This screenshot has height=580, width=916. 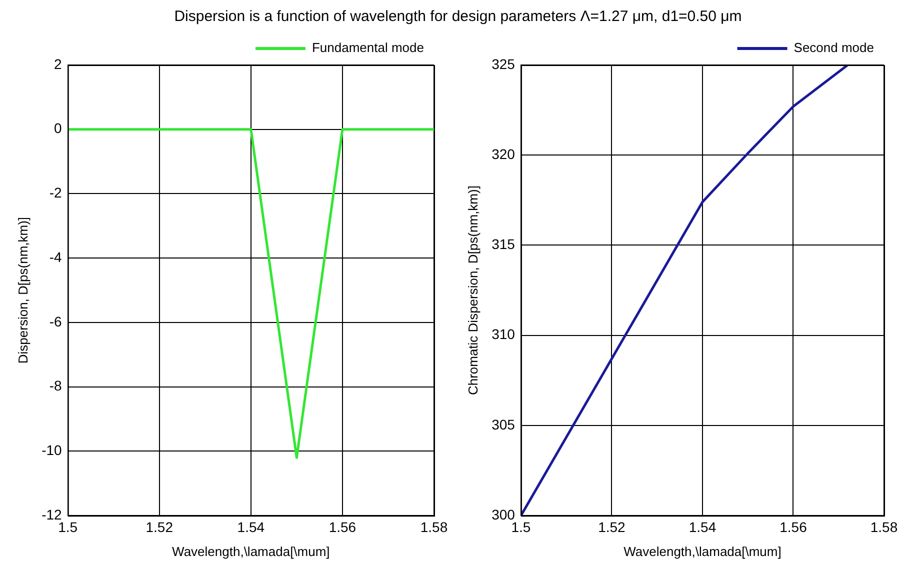 What do you see at coordinates (504, 64) in the screenshot?
I see `y-tick-label: 325` at bounding box center [504, 64].